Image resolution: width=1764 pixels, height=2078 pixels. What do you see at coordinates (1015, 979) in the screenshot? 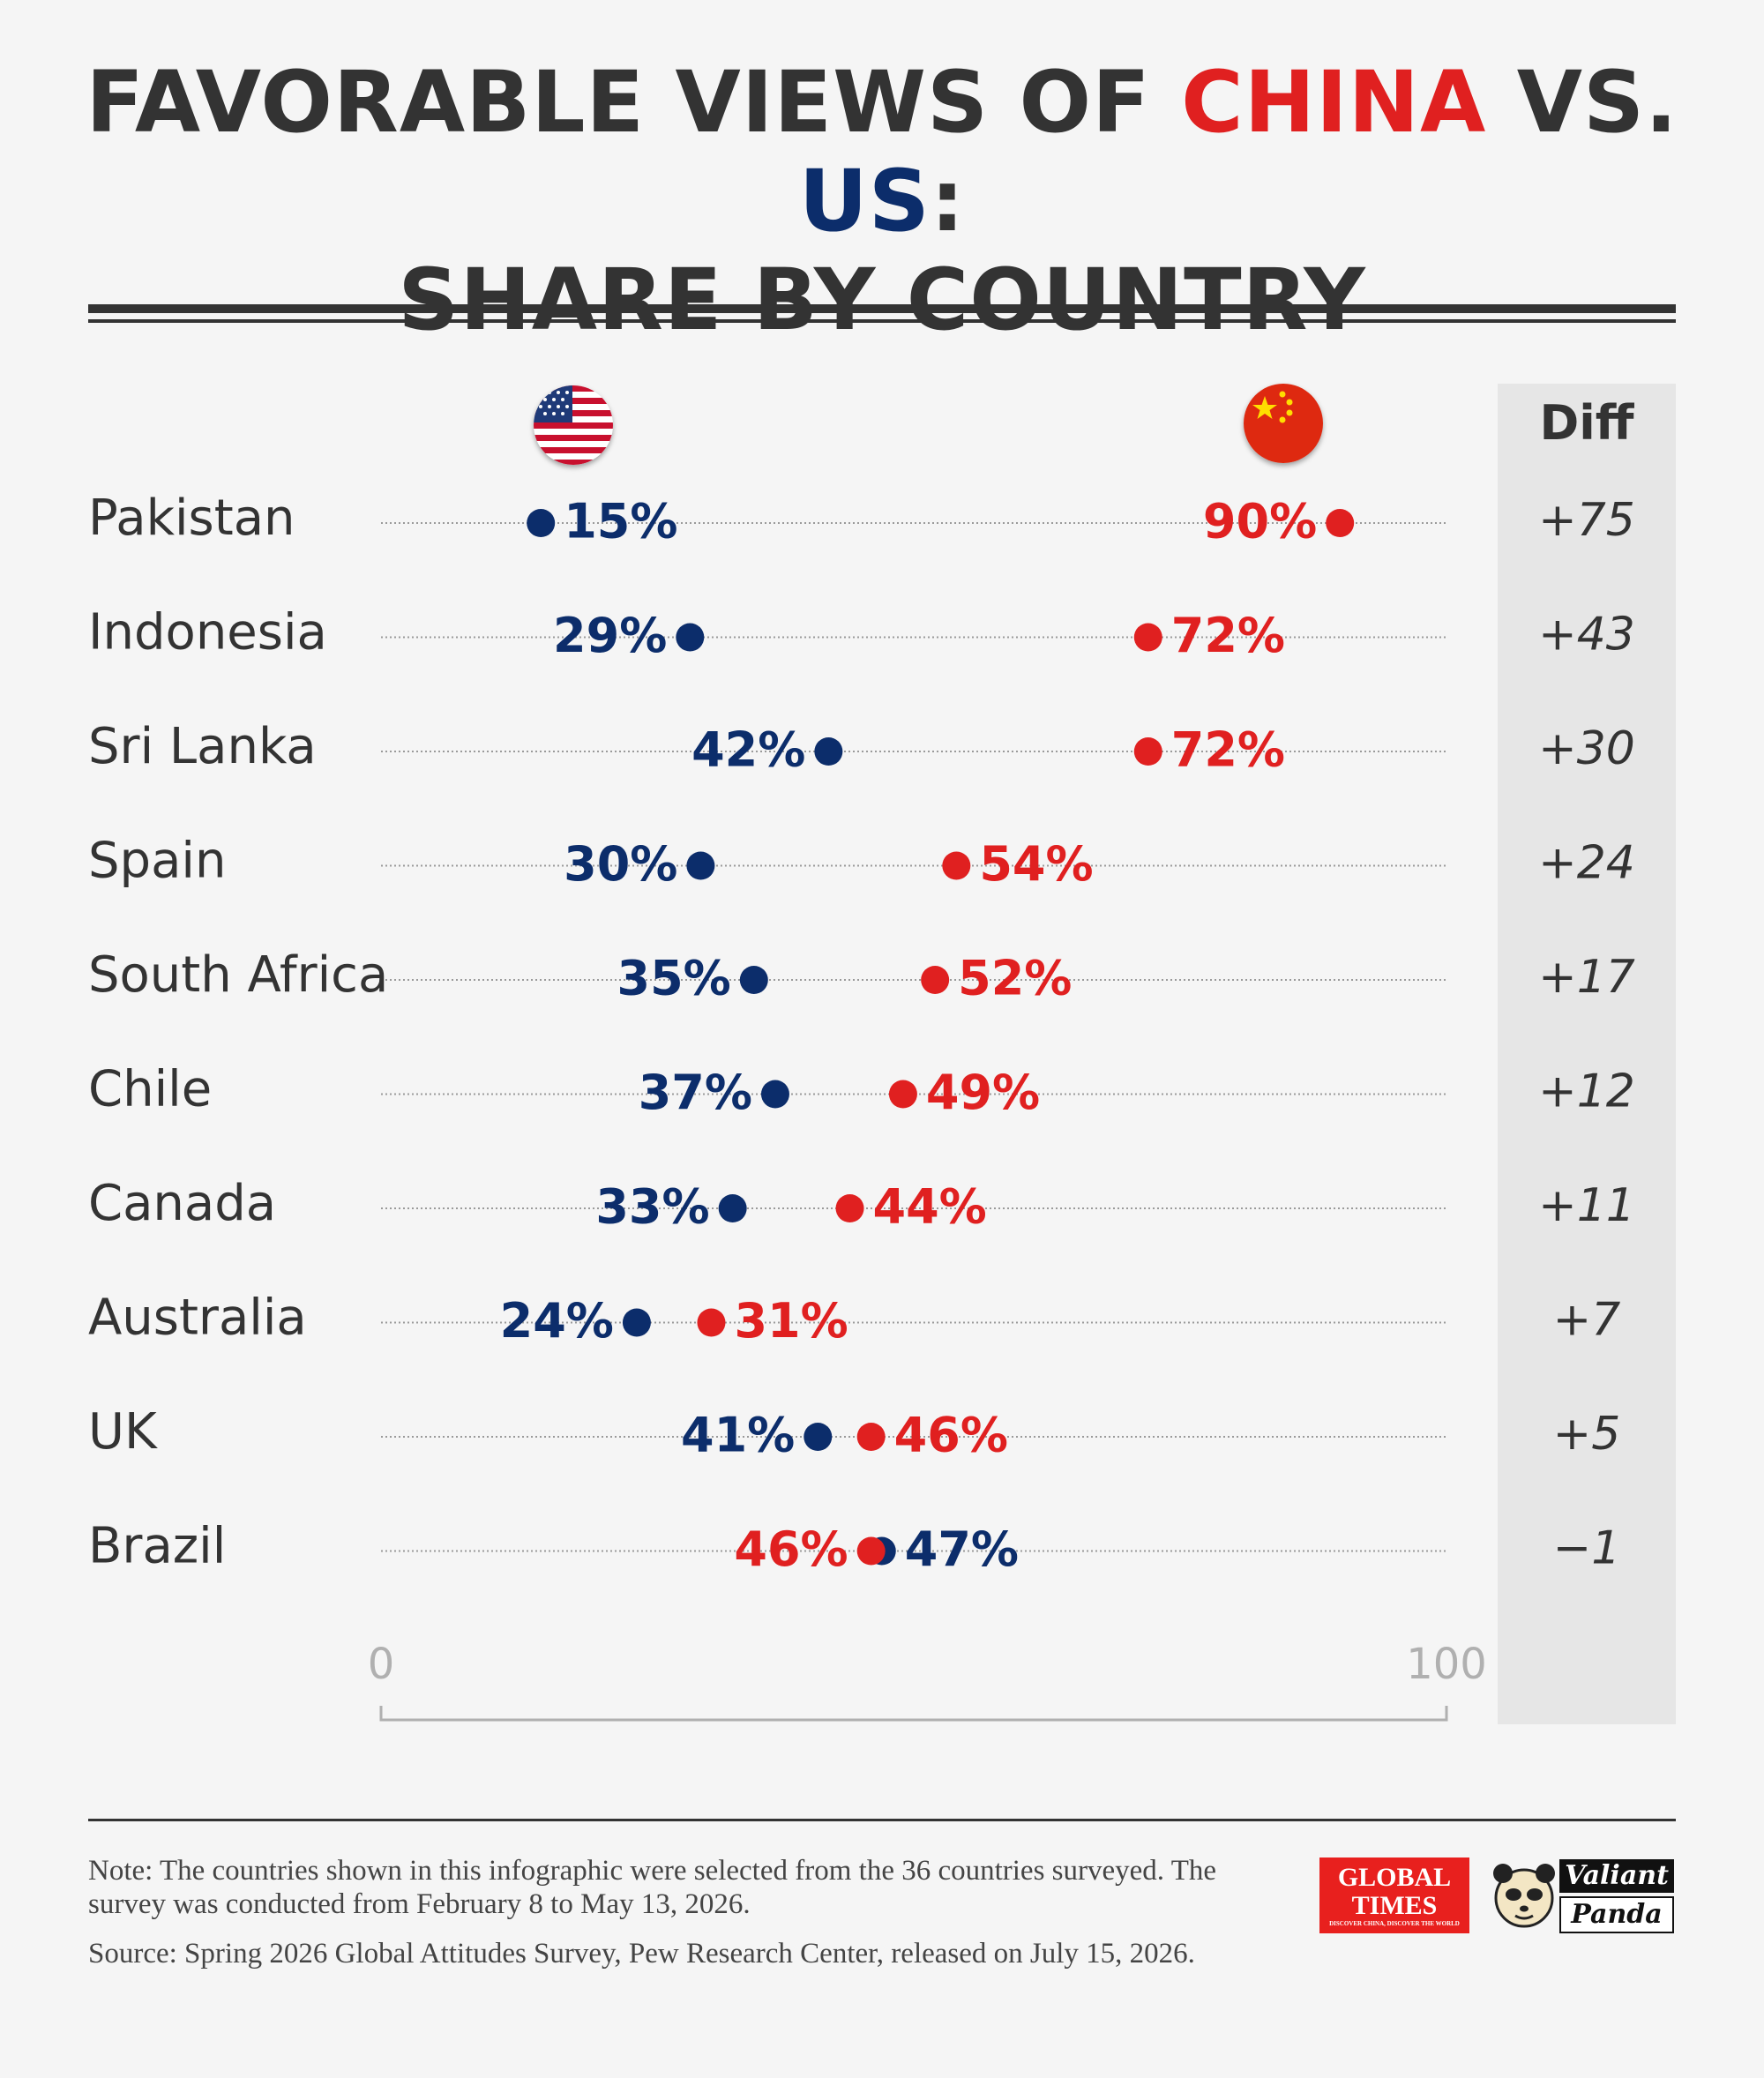
I see `china-value-label: 52%` at bounding box center [1015, 979].